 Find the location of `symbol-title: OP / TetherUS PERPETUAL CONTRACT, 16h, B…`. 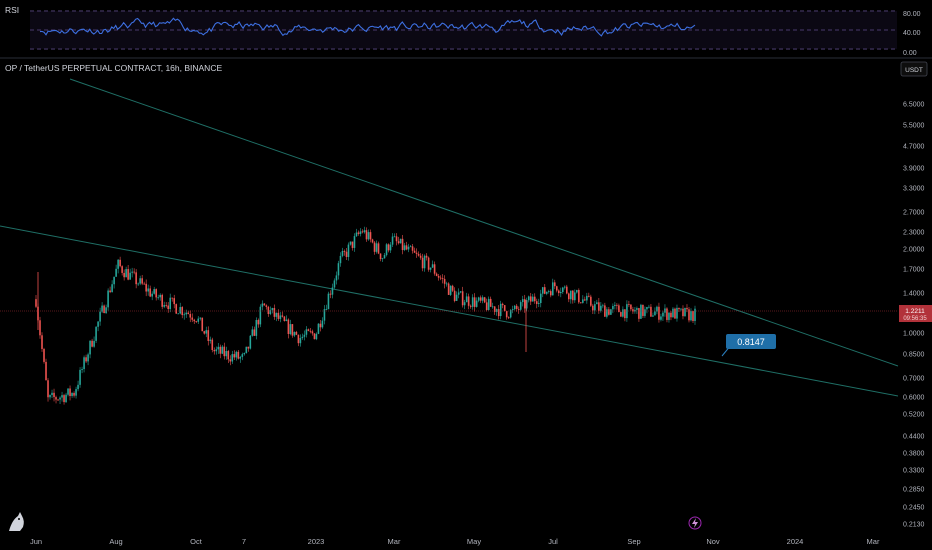

symbol-title: OP / TetherUS PERPETUAL CONTRACT, 16h, B… is located at coordinates (113, 68).